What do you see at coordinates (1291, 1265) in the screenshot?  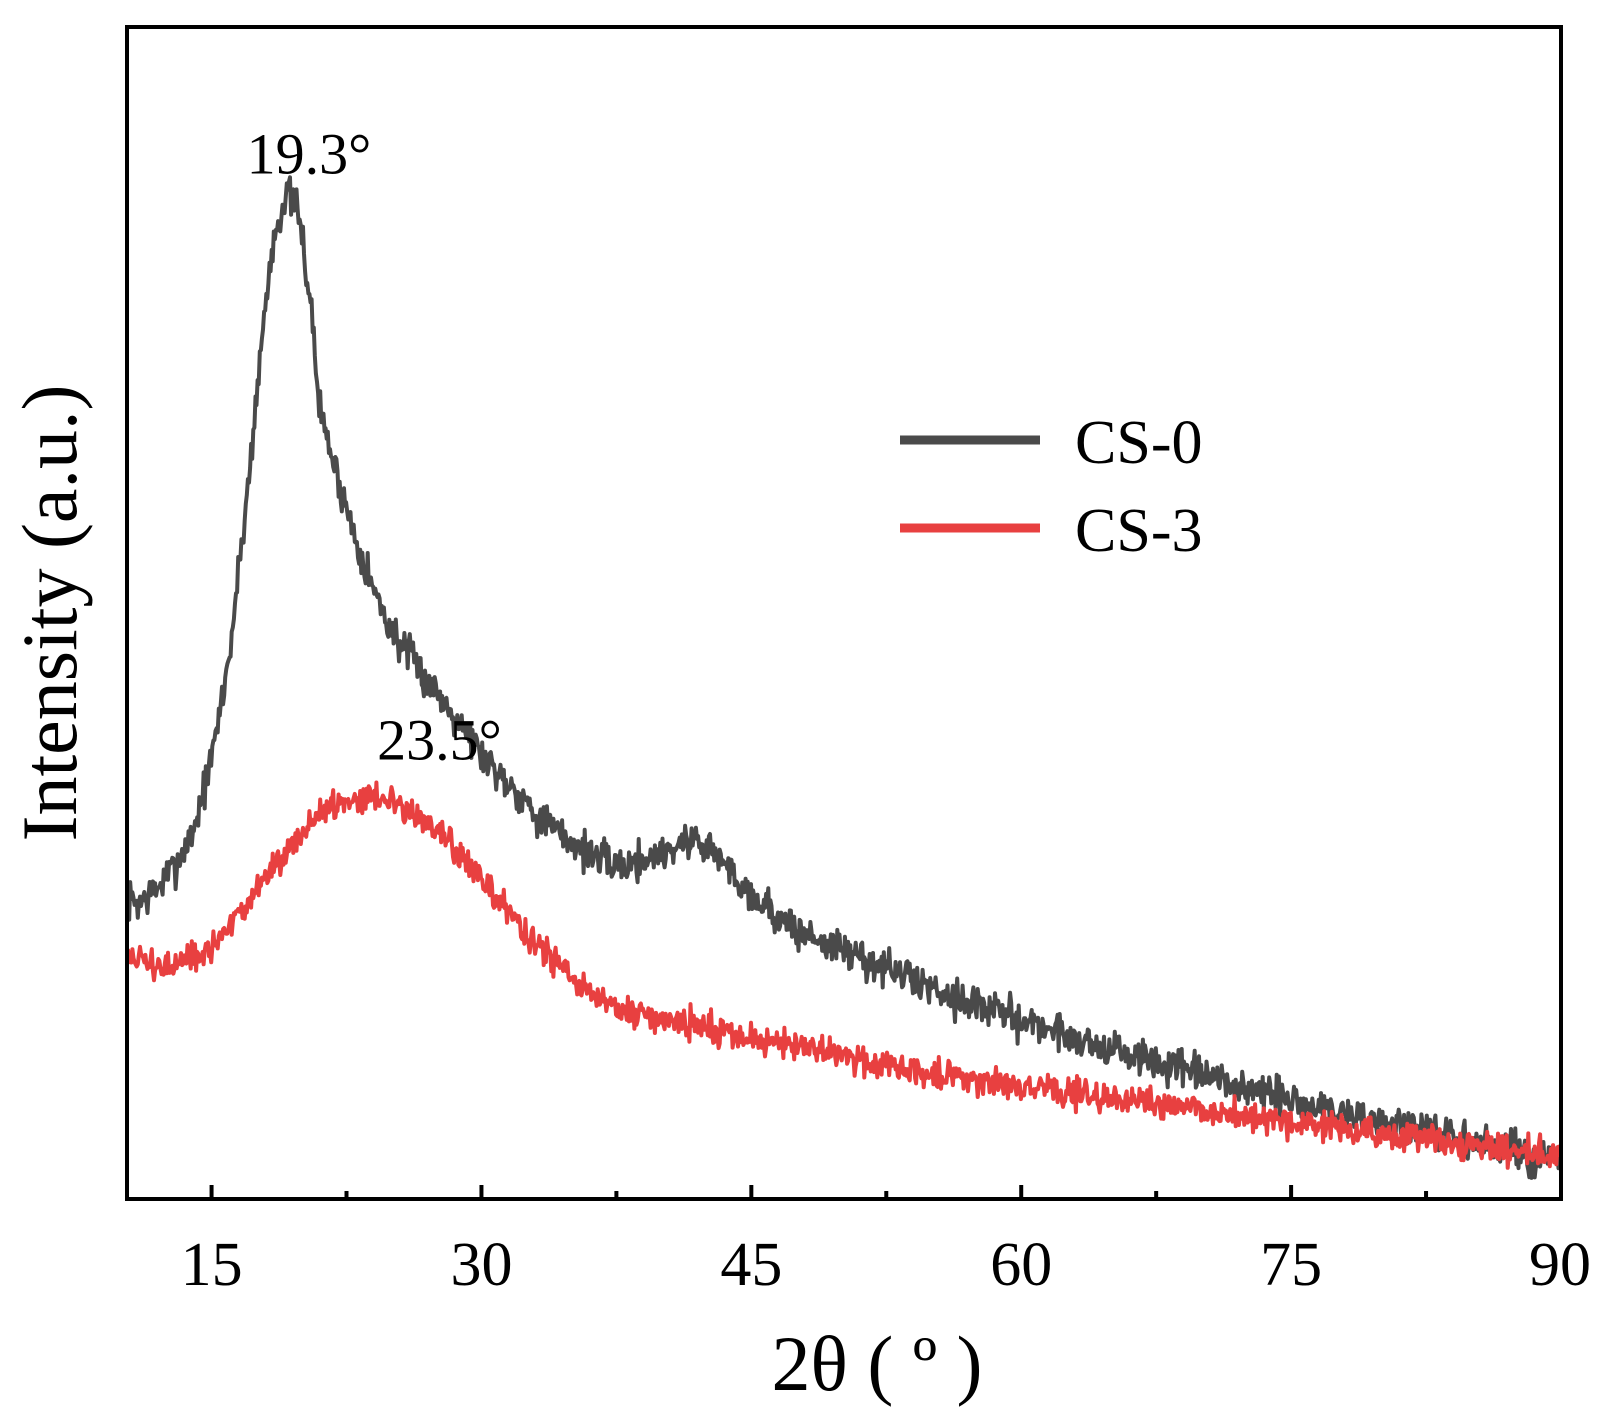 I see `x-tick-label-75: 75` at bounding box center [1291, 1265].